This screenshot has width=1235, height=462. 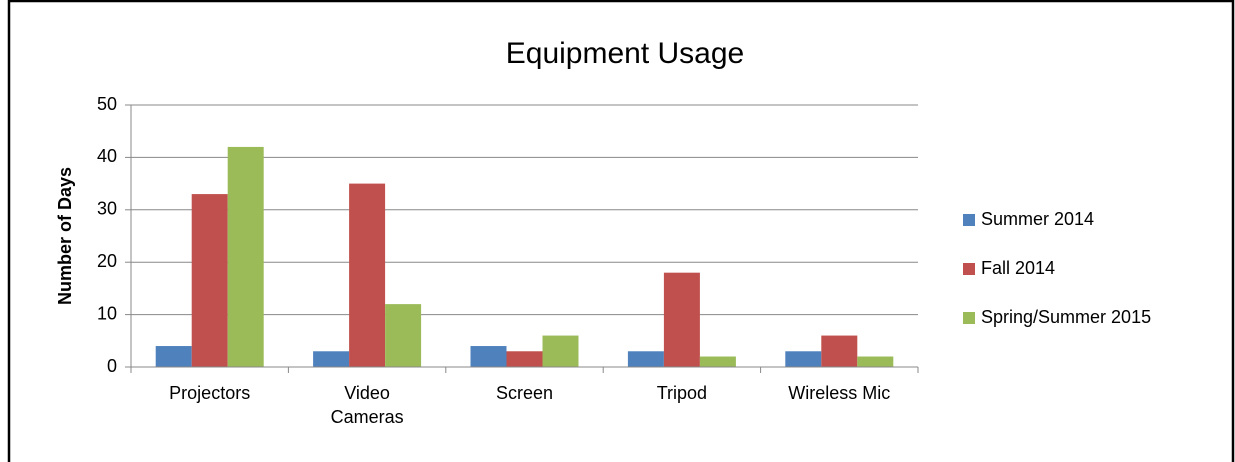 I want to click on x-tick-label: Tripod, so click(x=682, y=393).